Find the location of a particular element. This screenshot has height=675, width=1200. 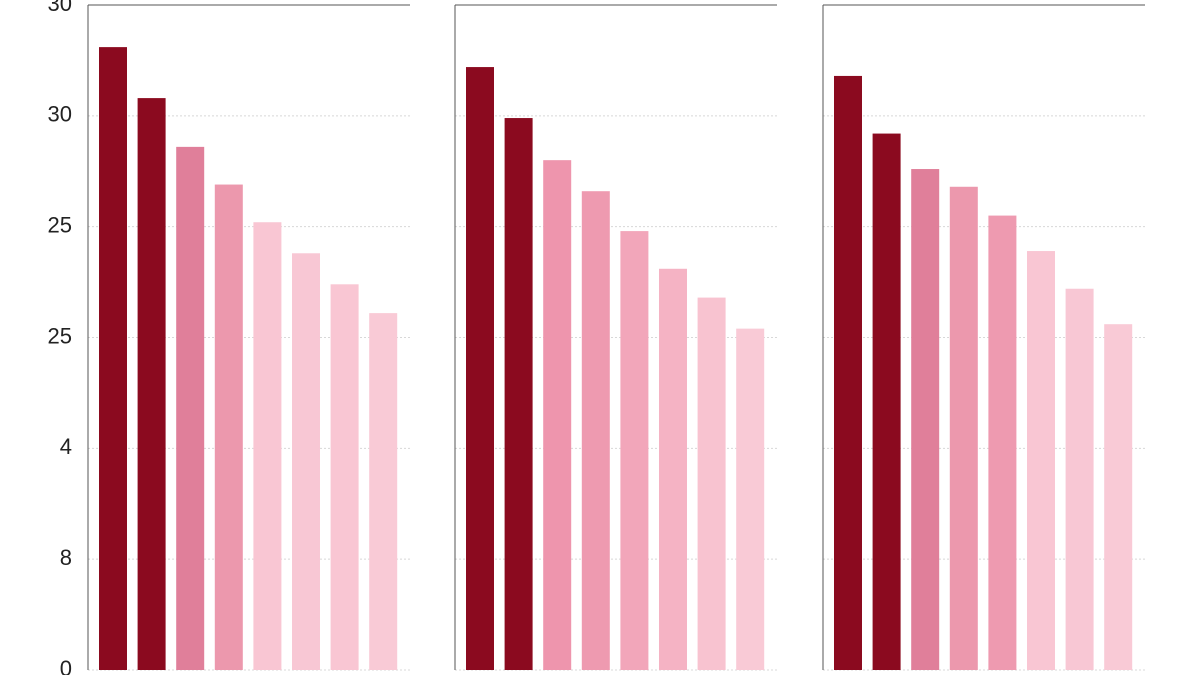

y-tick-label: 4 is located at coordinates (66, 446).